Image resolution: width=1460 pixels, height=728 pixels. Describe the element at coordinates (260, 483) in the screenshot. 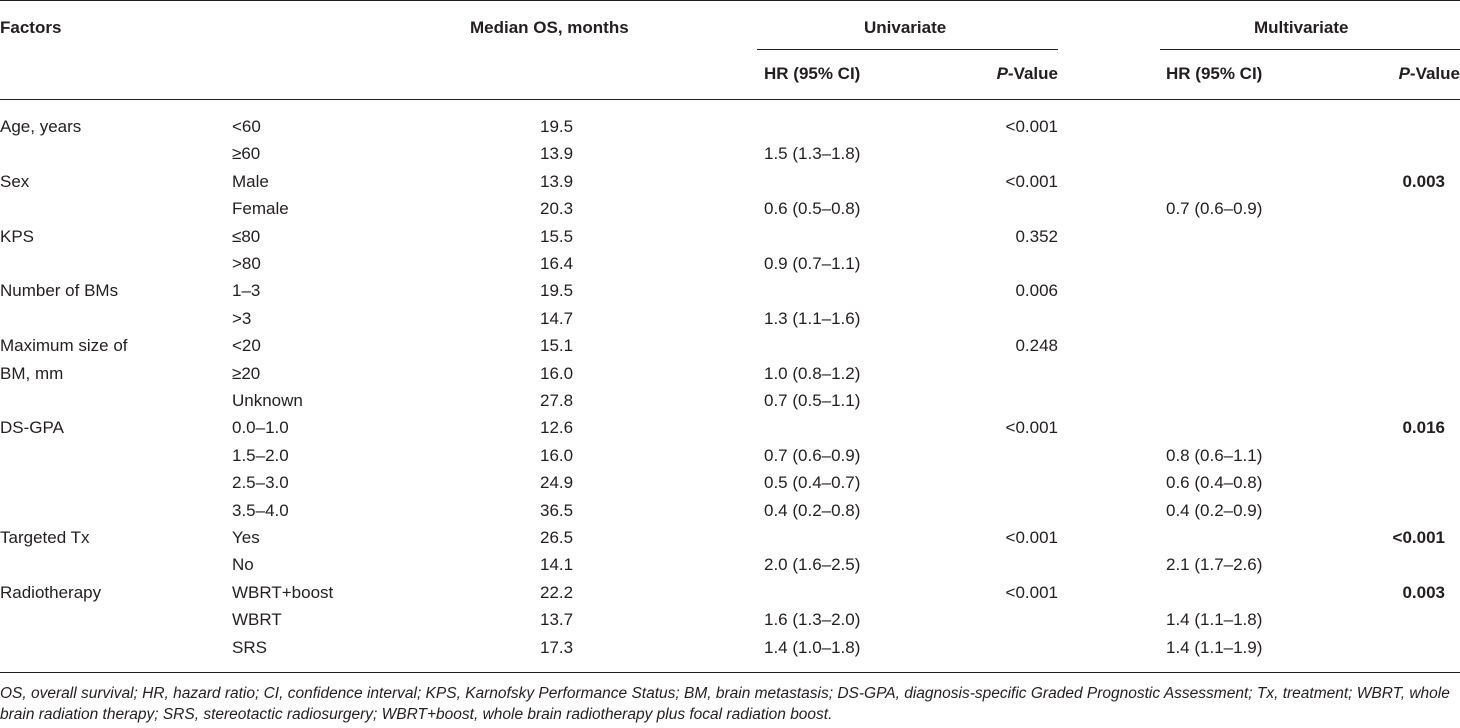

I see `level-cell: 2.5–3.0` at that location.